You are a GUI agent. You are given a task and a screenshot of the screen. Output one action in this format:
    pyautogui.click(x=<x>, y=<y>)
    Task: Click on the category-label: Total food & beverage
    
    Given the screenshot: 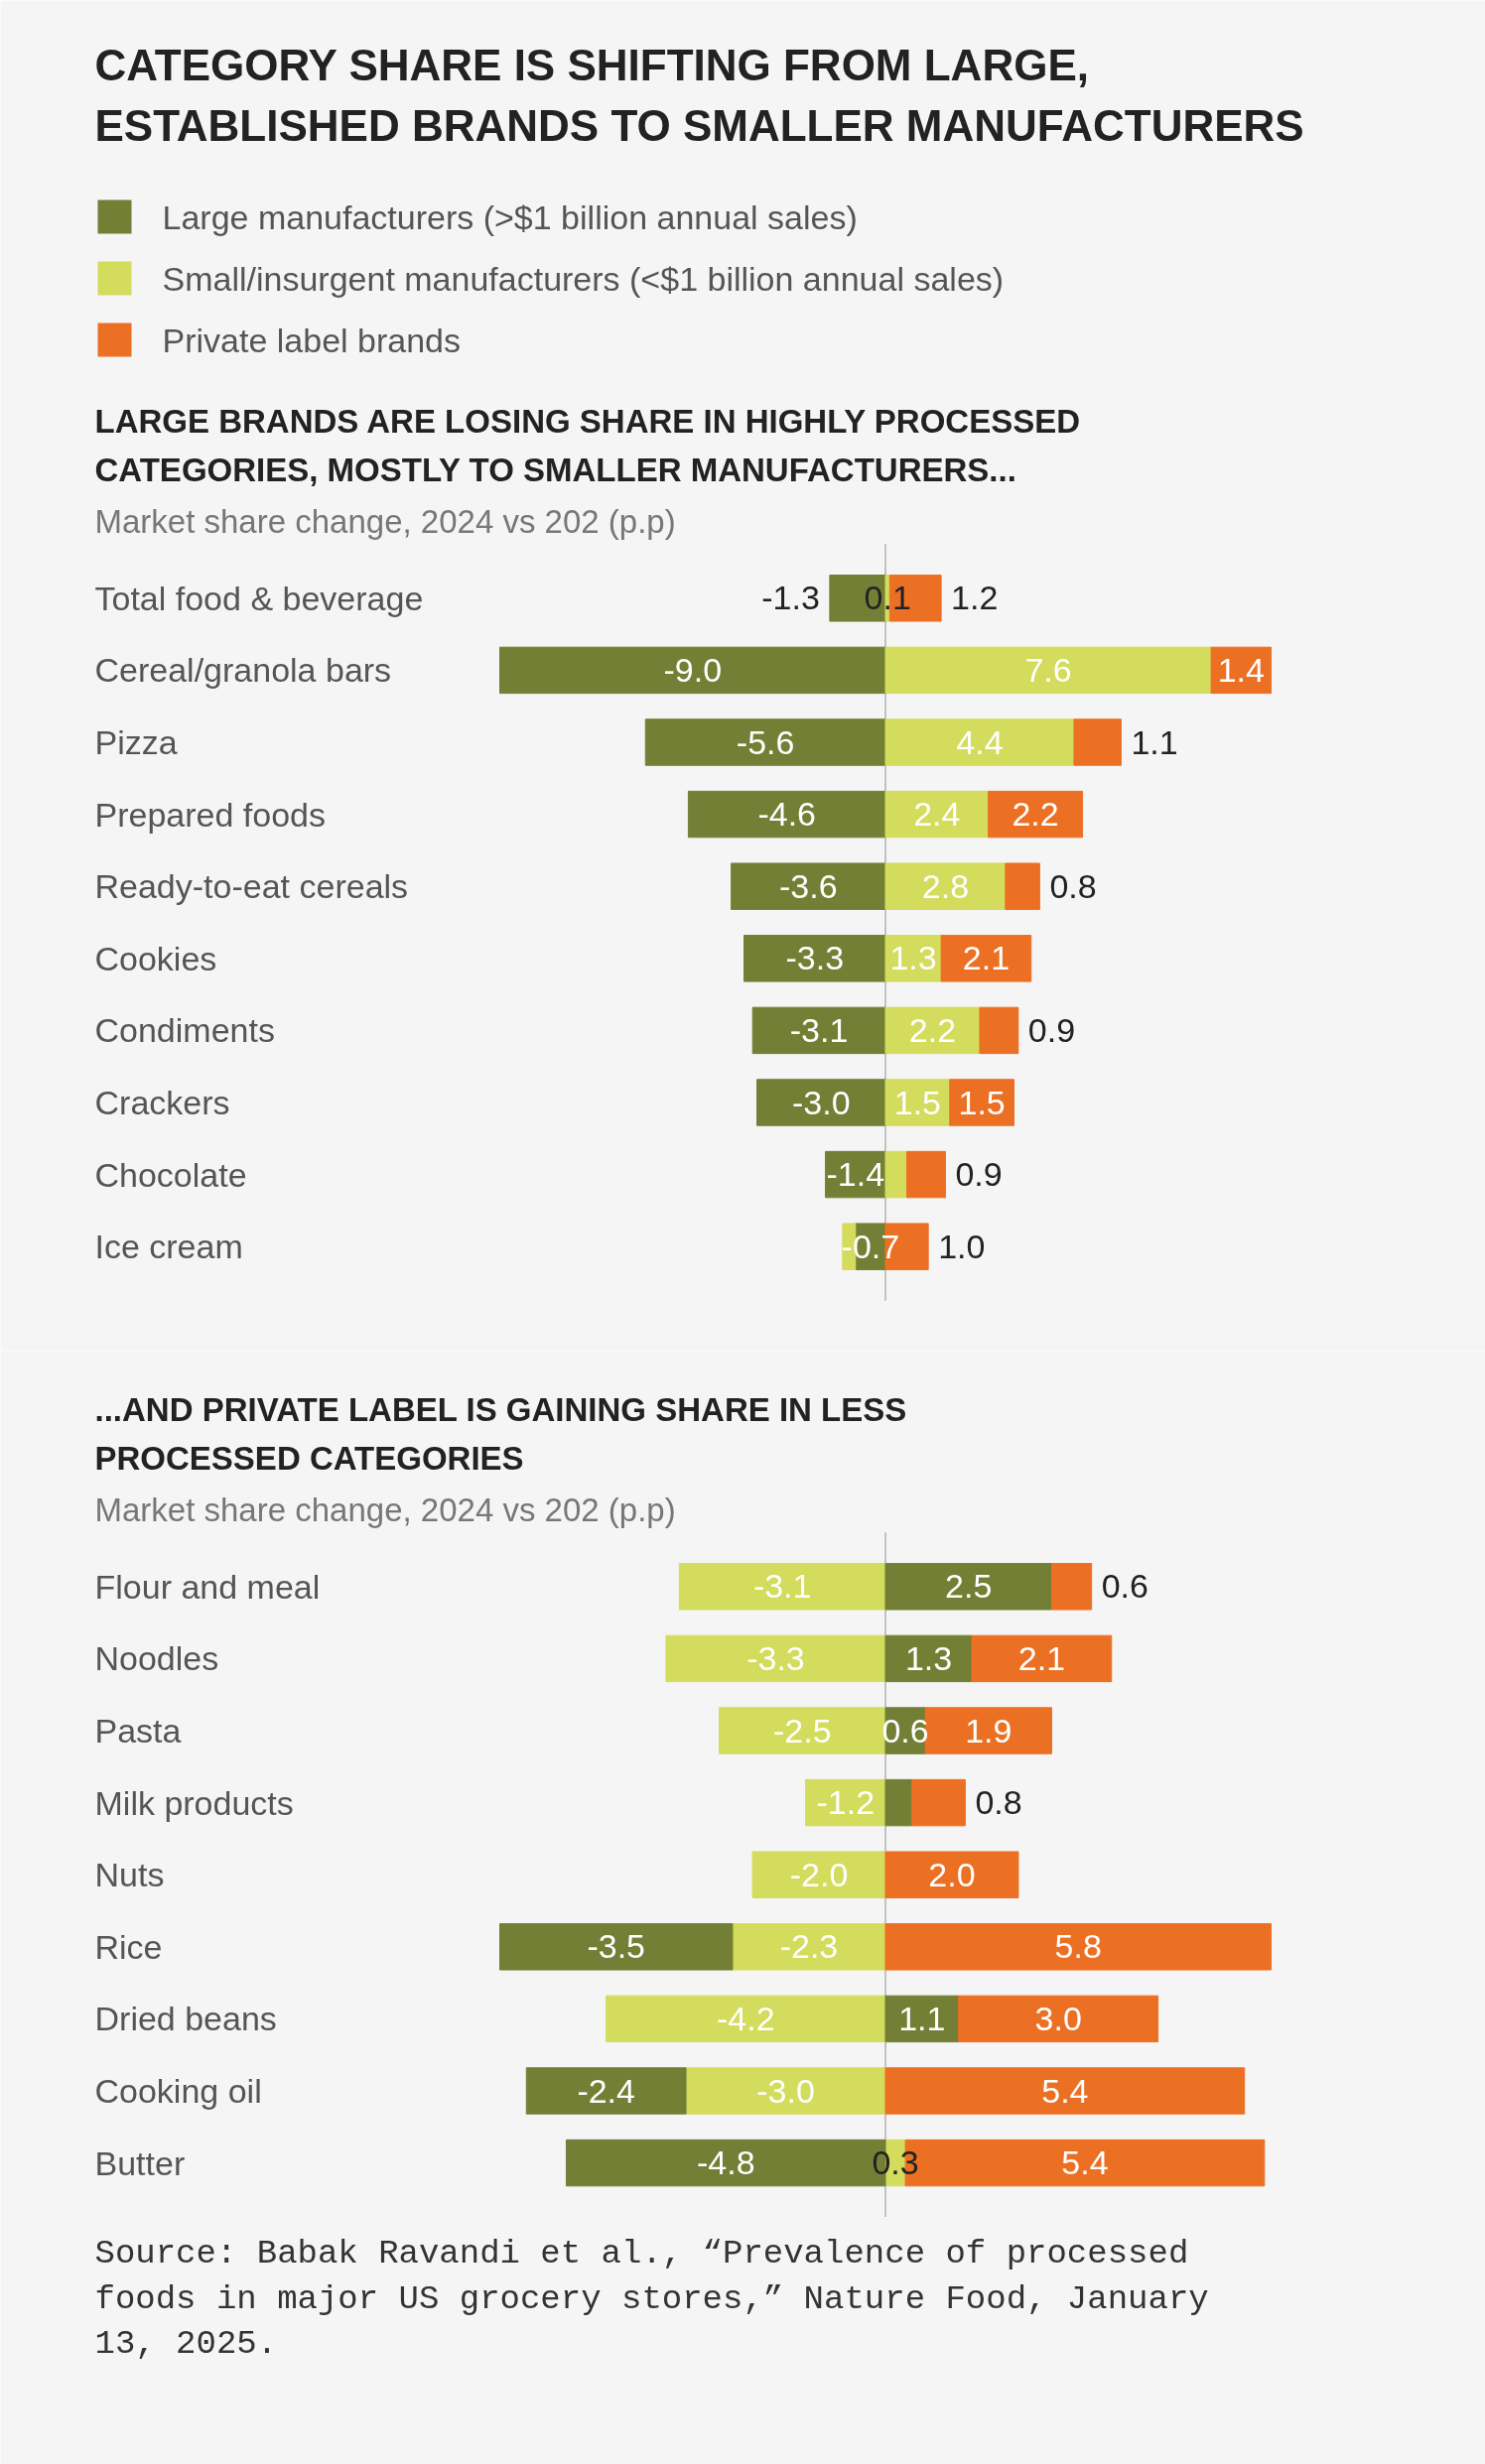 What is the action you would take?
    pyautogui.click(x=259, y=598)
    